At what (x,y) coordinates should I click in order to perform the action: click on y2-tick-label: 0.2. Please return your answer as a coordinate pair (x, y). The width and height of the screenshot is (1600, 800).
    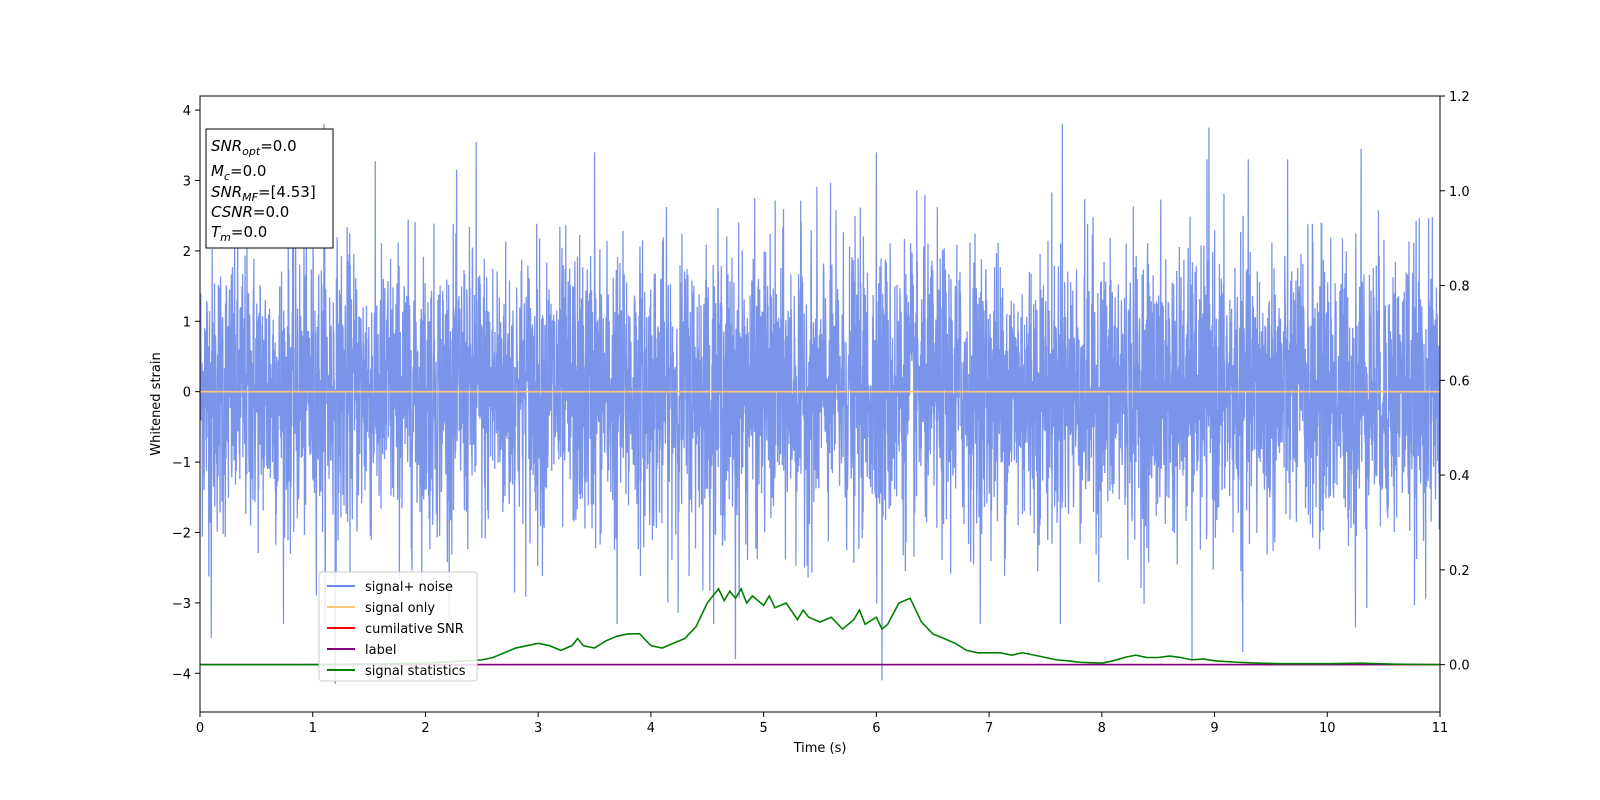
    Looking at the image, I should click on (1459, 571).